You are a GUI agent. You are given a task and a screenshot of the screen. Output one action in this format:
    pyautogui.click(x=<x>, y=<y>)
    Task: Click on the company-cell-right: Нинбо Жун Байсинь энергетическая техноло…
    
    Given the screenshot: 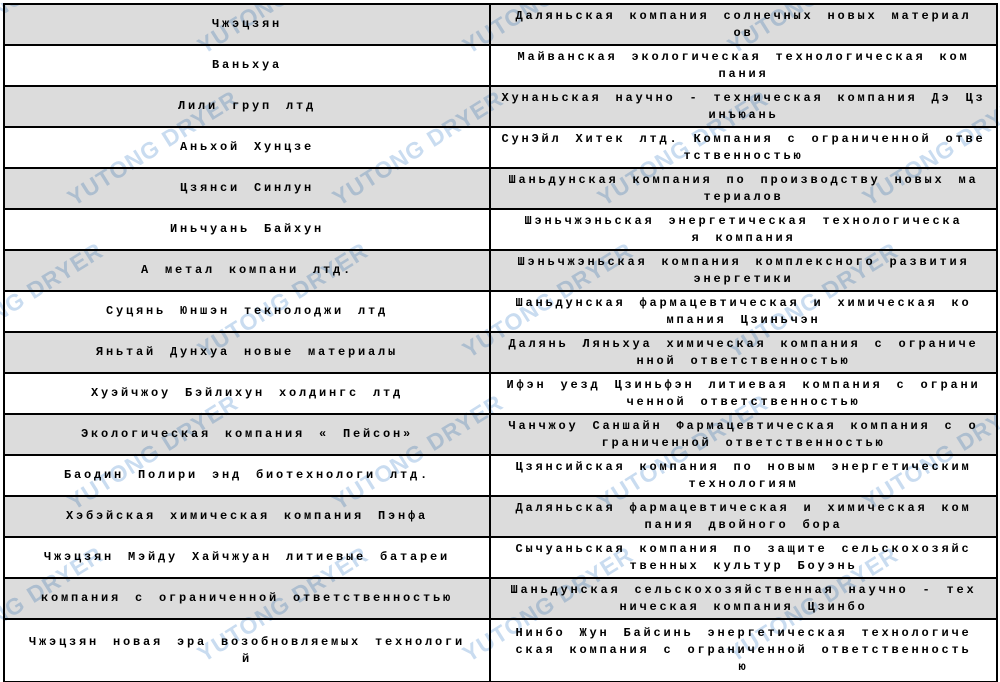 What is the action you would take?
    pyautogui.click(x=743, y=650)
    